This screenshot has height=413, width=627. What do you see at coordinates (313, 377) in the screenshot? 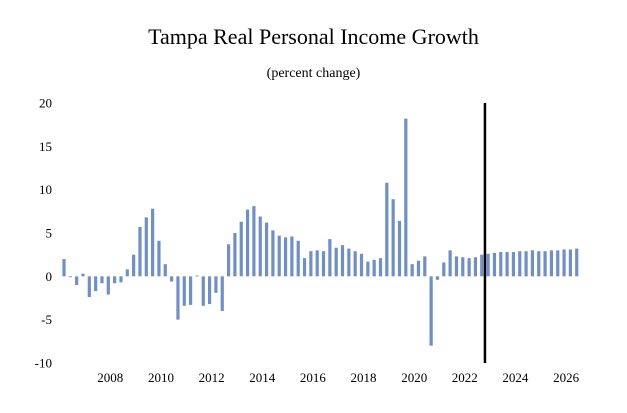
I see `x-tick-label: 2016` at bounding box center [313, 377].